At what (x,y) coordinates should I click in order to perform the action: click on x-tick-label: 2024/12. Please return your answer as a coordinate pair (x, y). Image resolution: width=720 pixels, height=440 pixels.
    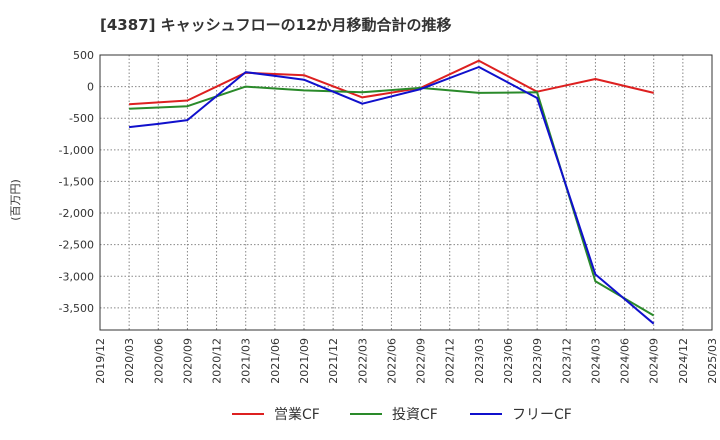
    Looking at the image, I should click on (683, 361).